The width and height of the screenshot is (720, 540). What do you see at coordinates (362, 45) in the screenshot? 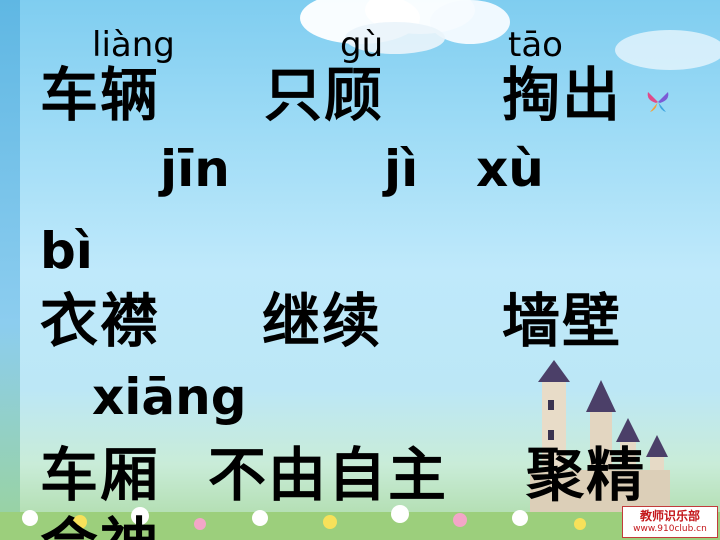
I see `pinyin-gu: gù` at bounding box center [362, 45].